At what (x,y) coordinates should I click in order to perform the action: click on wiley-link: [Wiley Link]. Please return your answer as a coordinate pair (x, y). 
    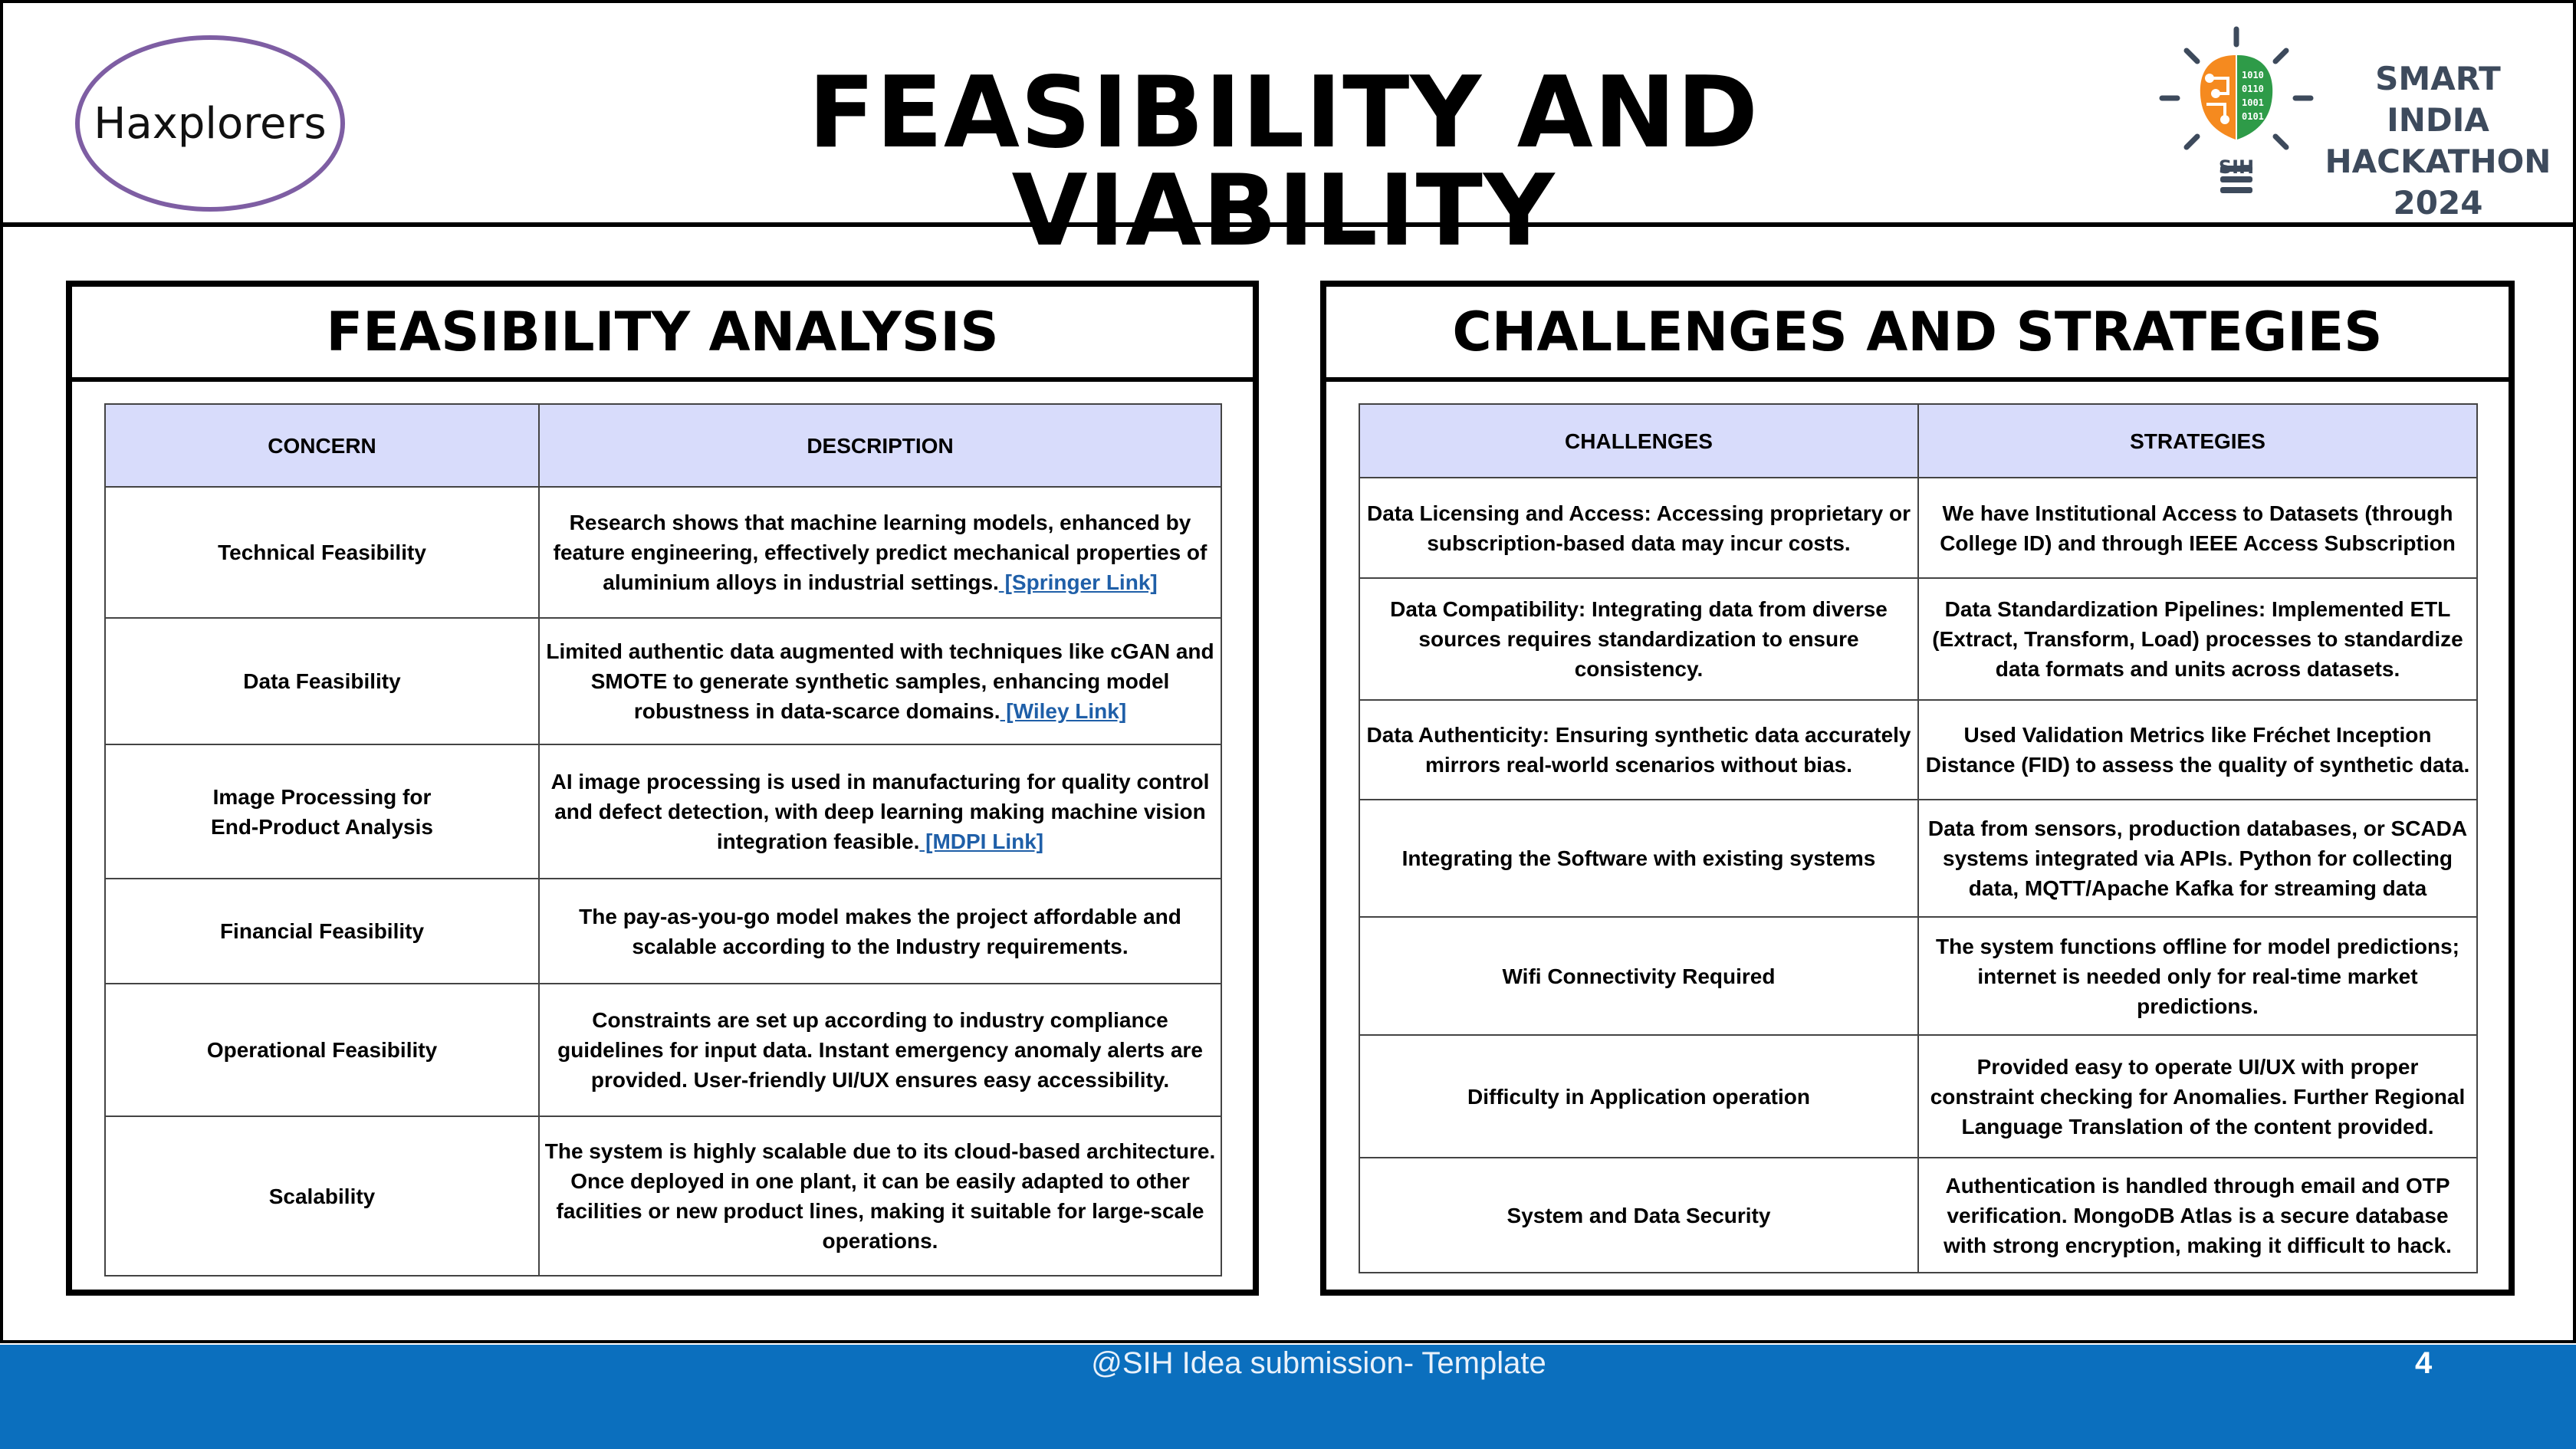
    Looking at the image, I should click on (1063, 711).